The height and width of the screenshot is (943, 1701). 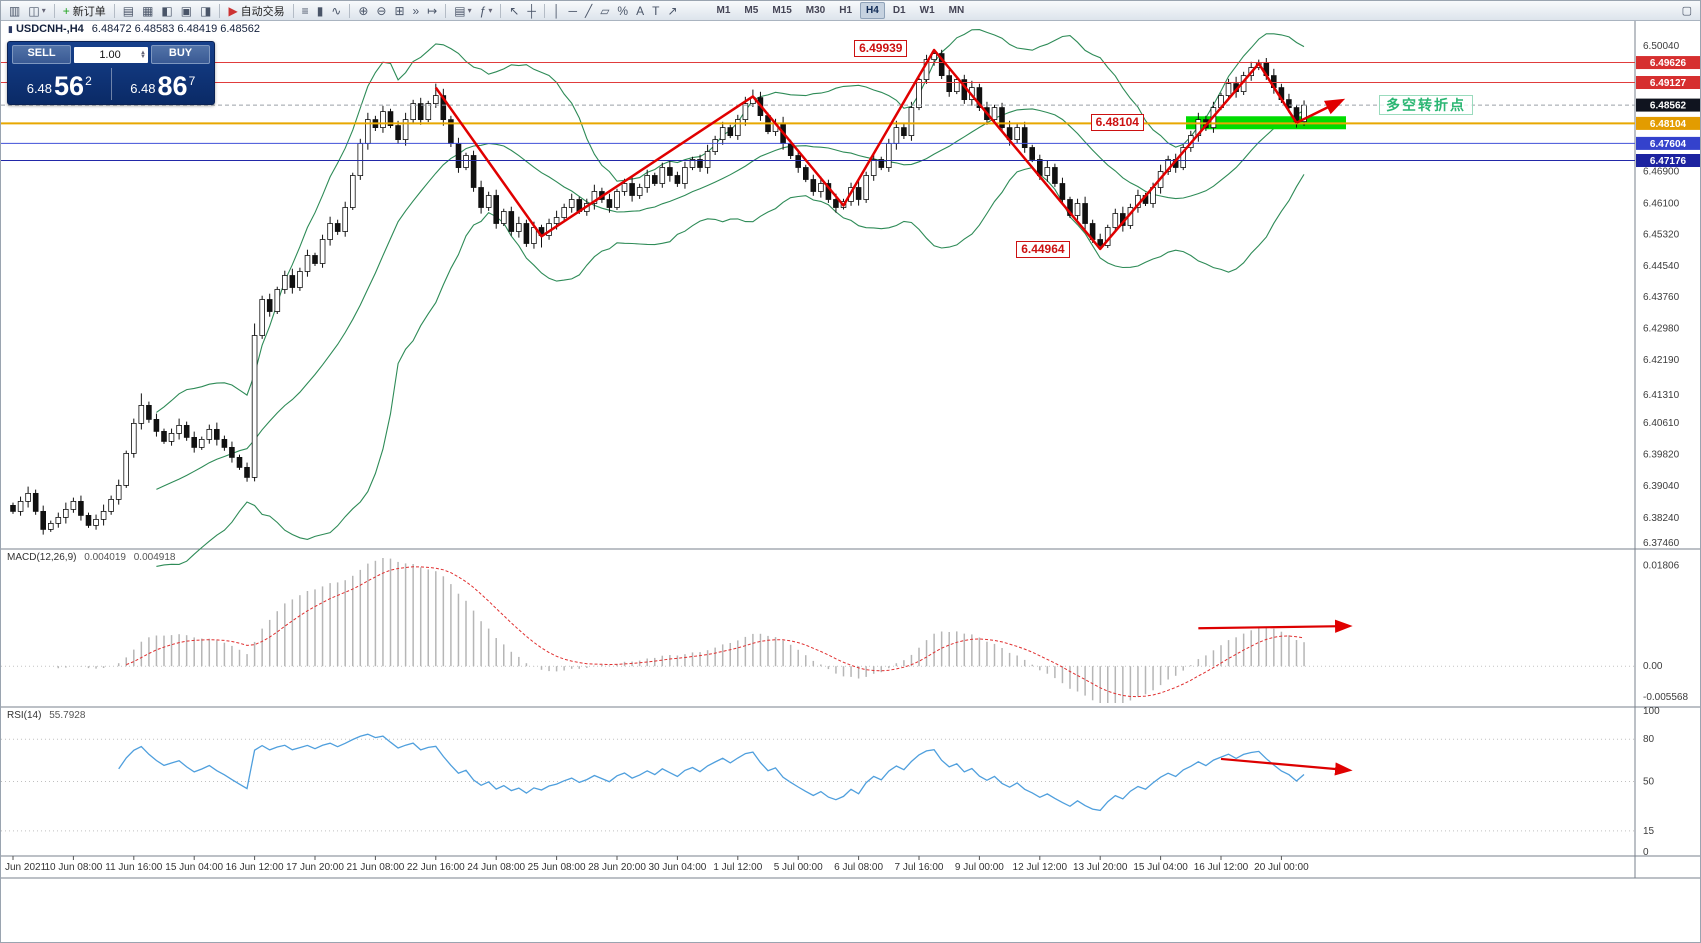 What do you see at coordinates (815, 10) in the screenshot?
I see `timeframe-m30: M30` at bounding box center [815, 10].